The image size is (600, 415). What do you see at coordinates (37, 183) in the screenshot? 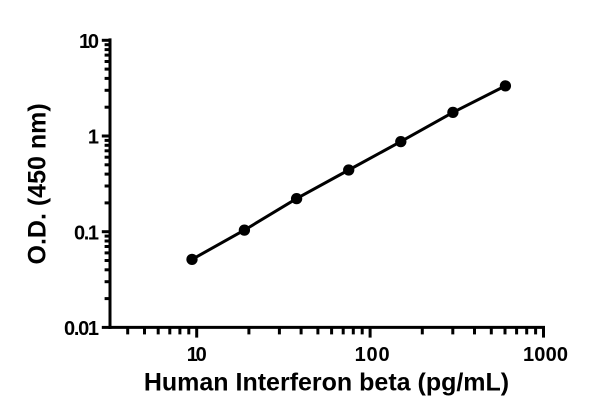
I see `svg-text: O.D. (450 nm)` at bounding box center [37, 183].